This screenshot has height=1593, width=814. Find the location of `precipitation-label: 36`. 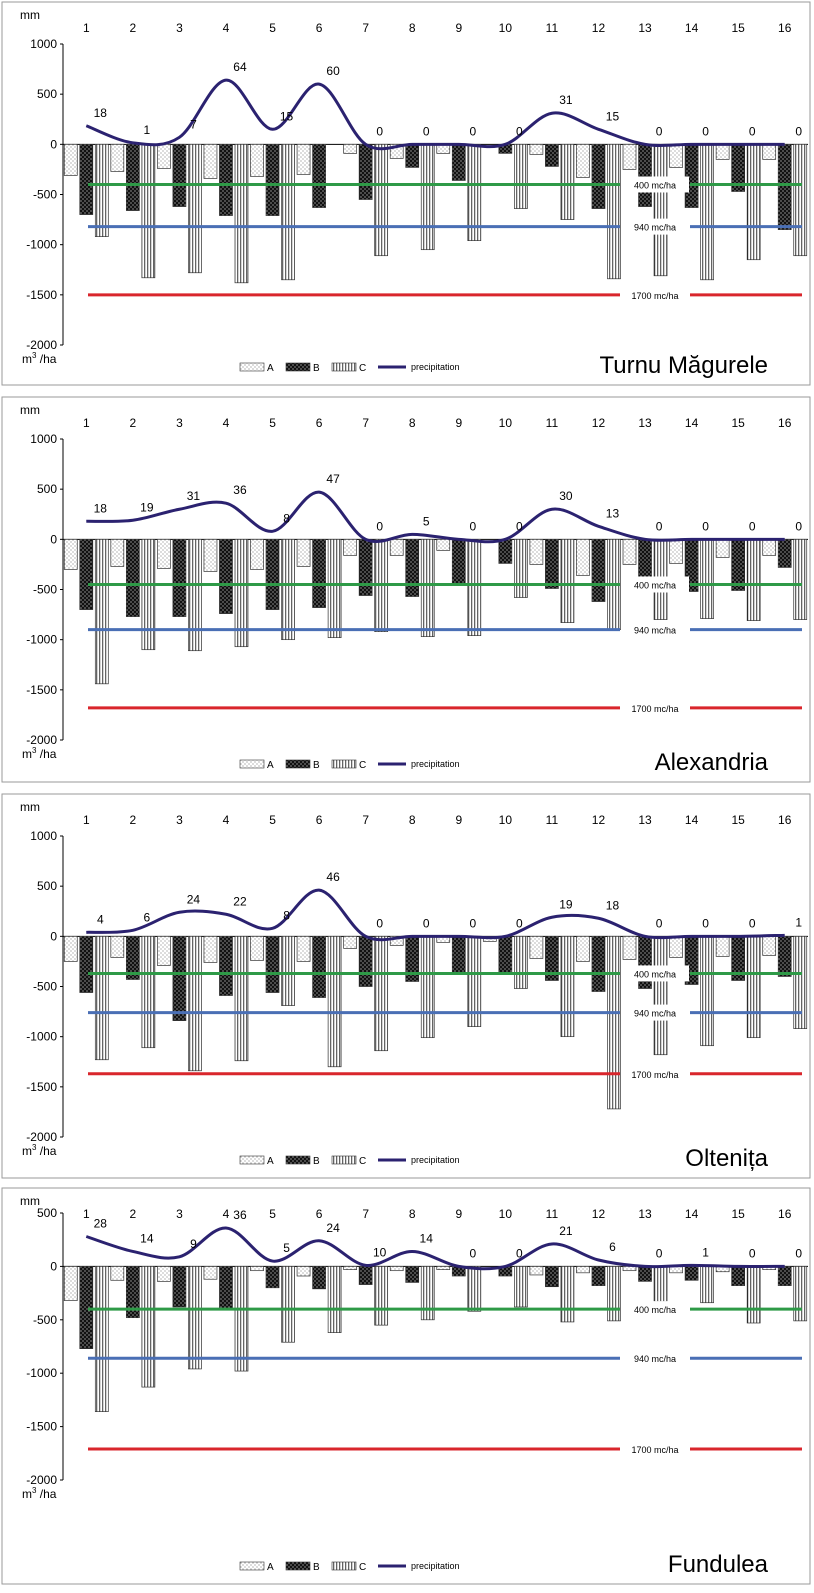

precipitation-label: 36 is located at coordinates (240, 1215).